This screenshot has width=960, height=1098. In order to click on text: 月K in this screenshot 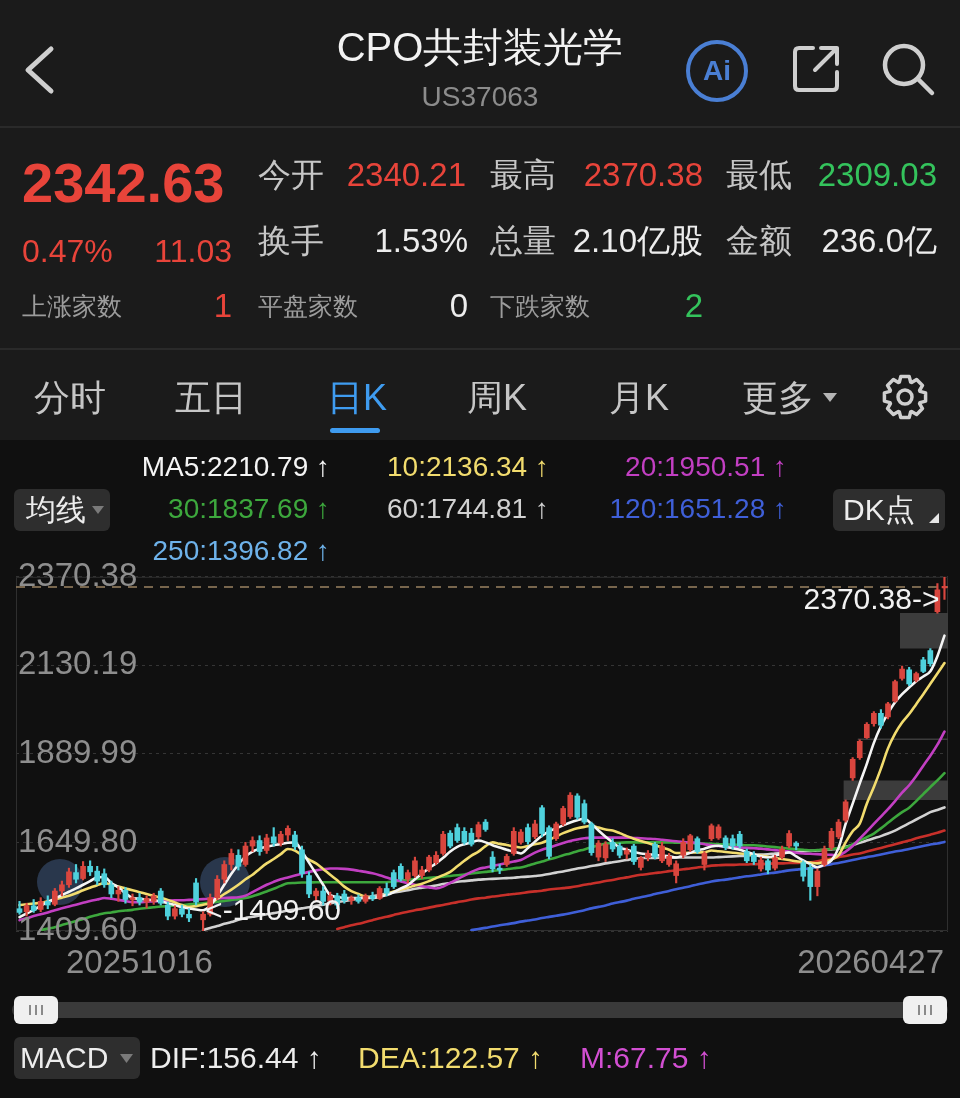, I will do `click(639, 398)`.